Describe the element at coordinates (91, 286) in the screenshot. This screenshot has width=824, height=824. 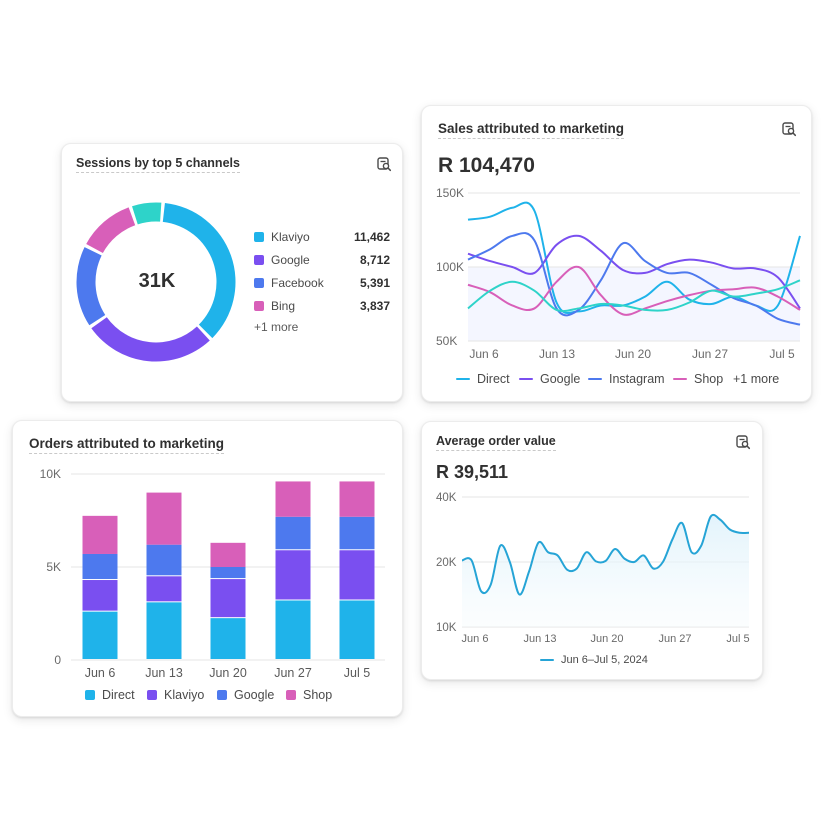
I see `donut-slice-facebook` at that location.